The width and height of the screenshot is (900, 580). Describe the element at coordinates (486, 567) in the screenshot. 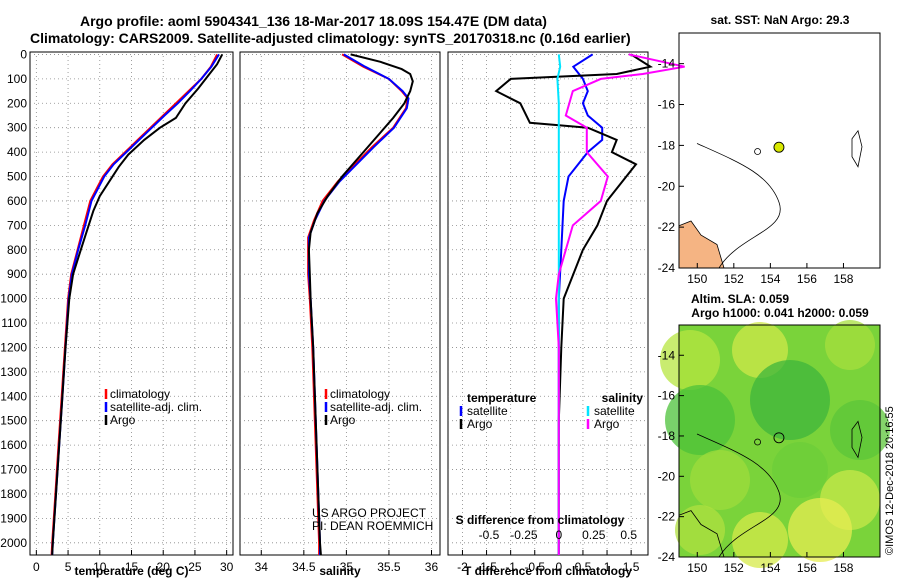

I see `x-tick-label: -1.5` at that location.